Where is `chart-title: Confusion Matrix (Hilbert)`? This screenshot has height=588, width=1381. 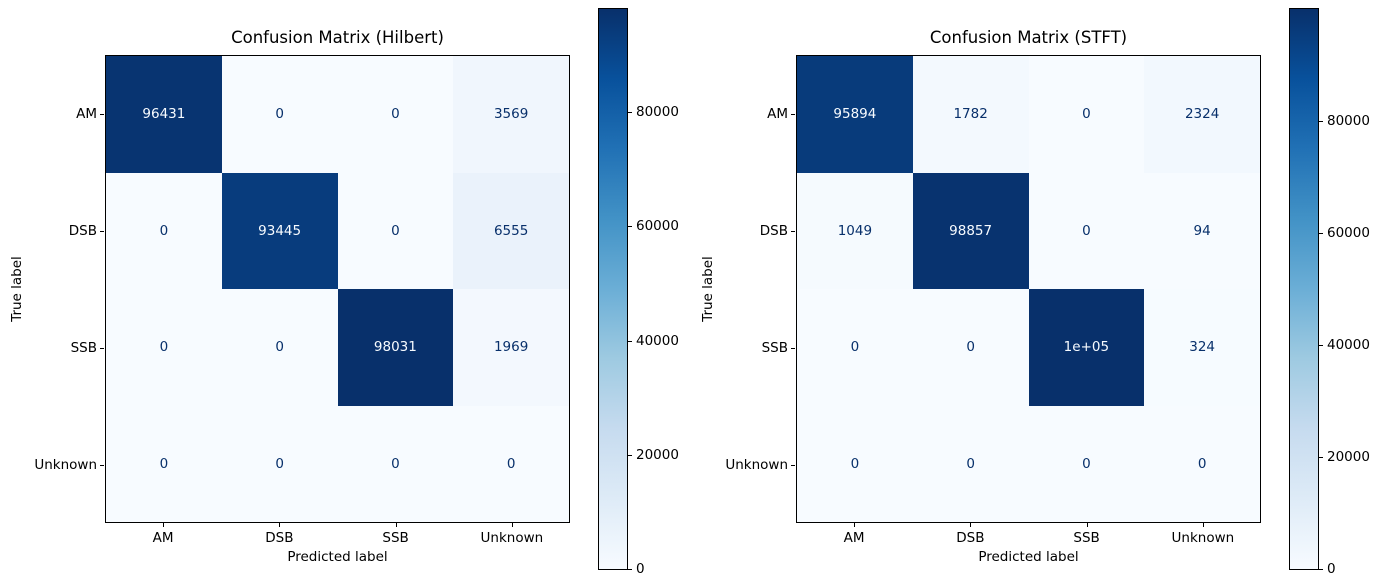
chart-title: Confusion Matrix (Hilbert) is located at coordinates (337, 37).